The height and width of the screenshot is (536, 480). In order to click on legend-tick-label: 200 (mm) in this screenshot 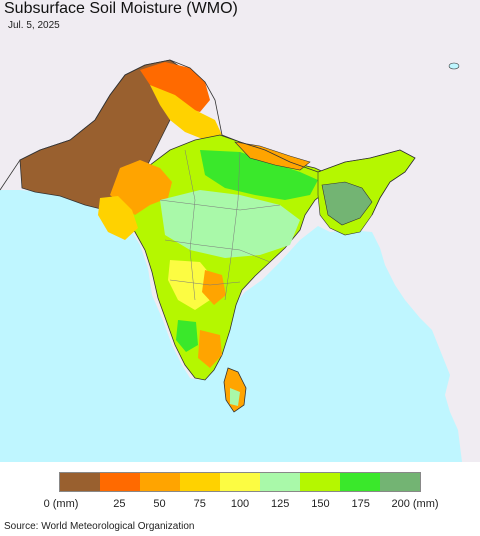, I will do `click(415, 504)`.